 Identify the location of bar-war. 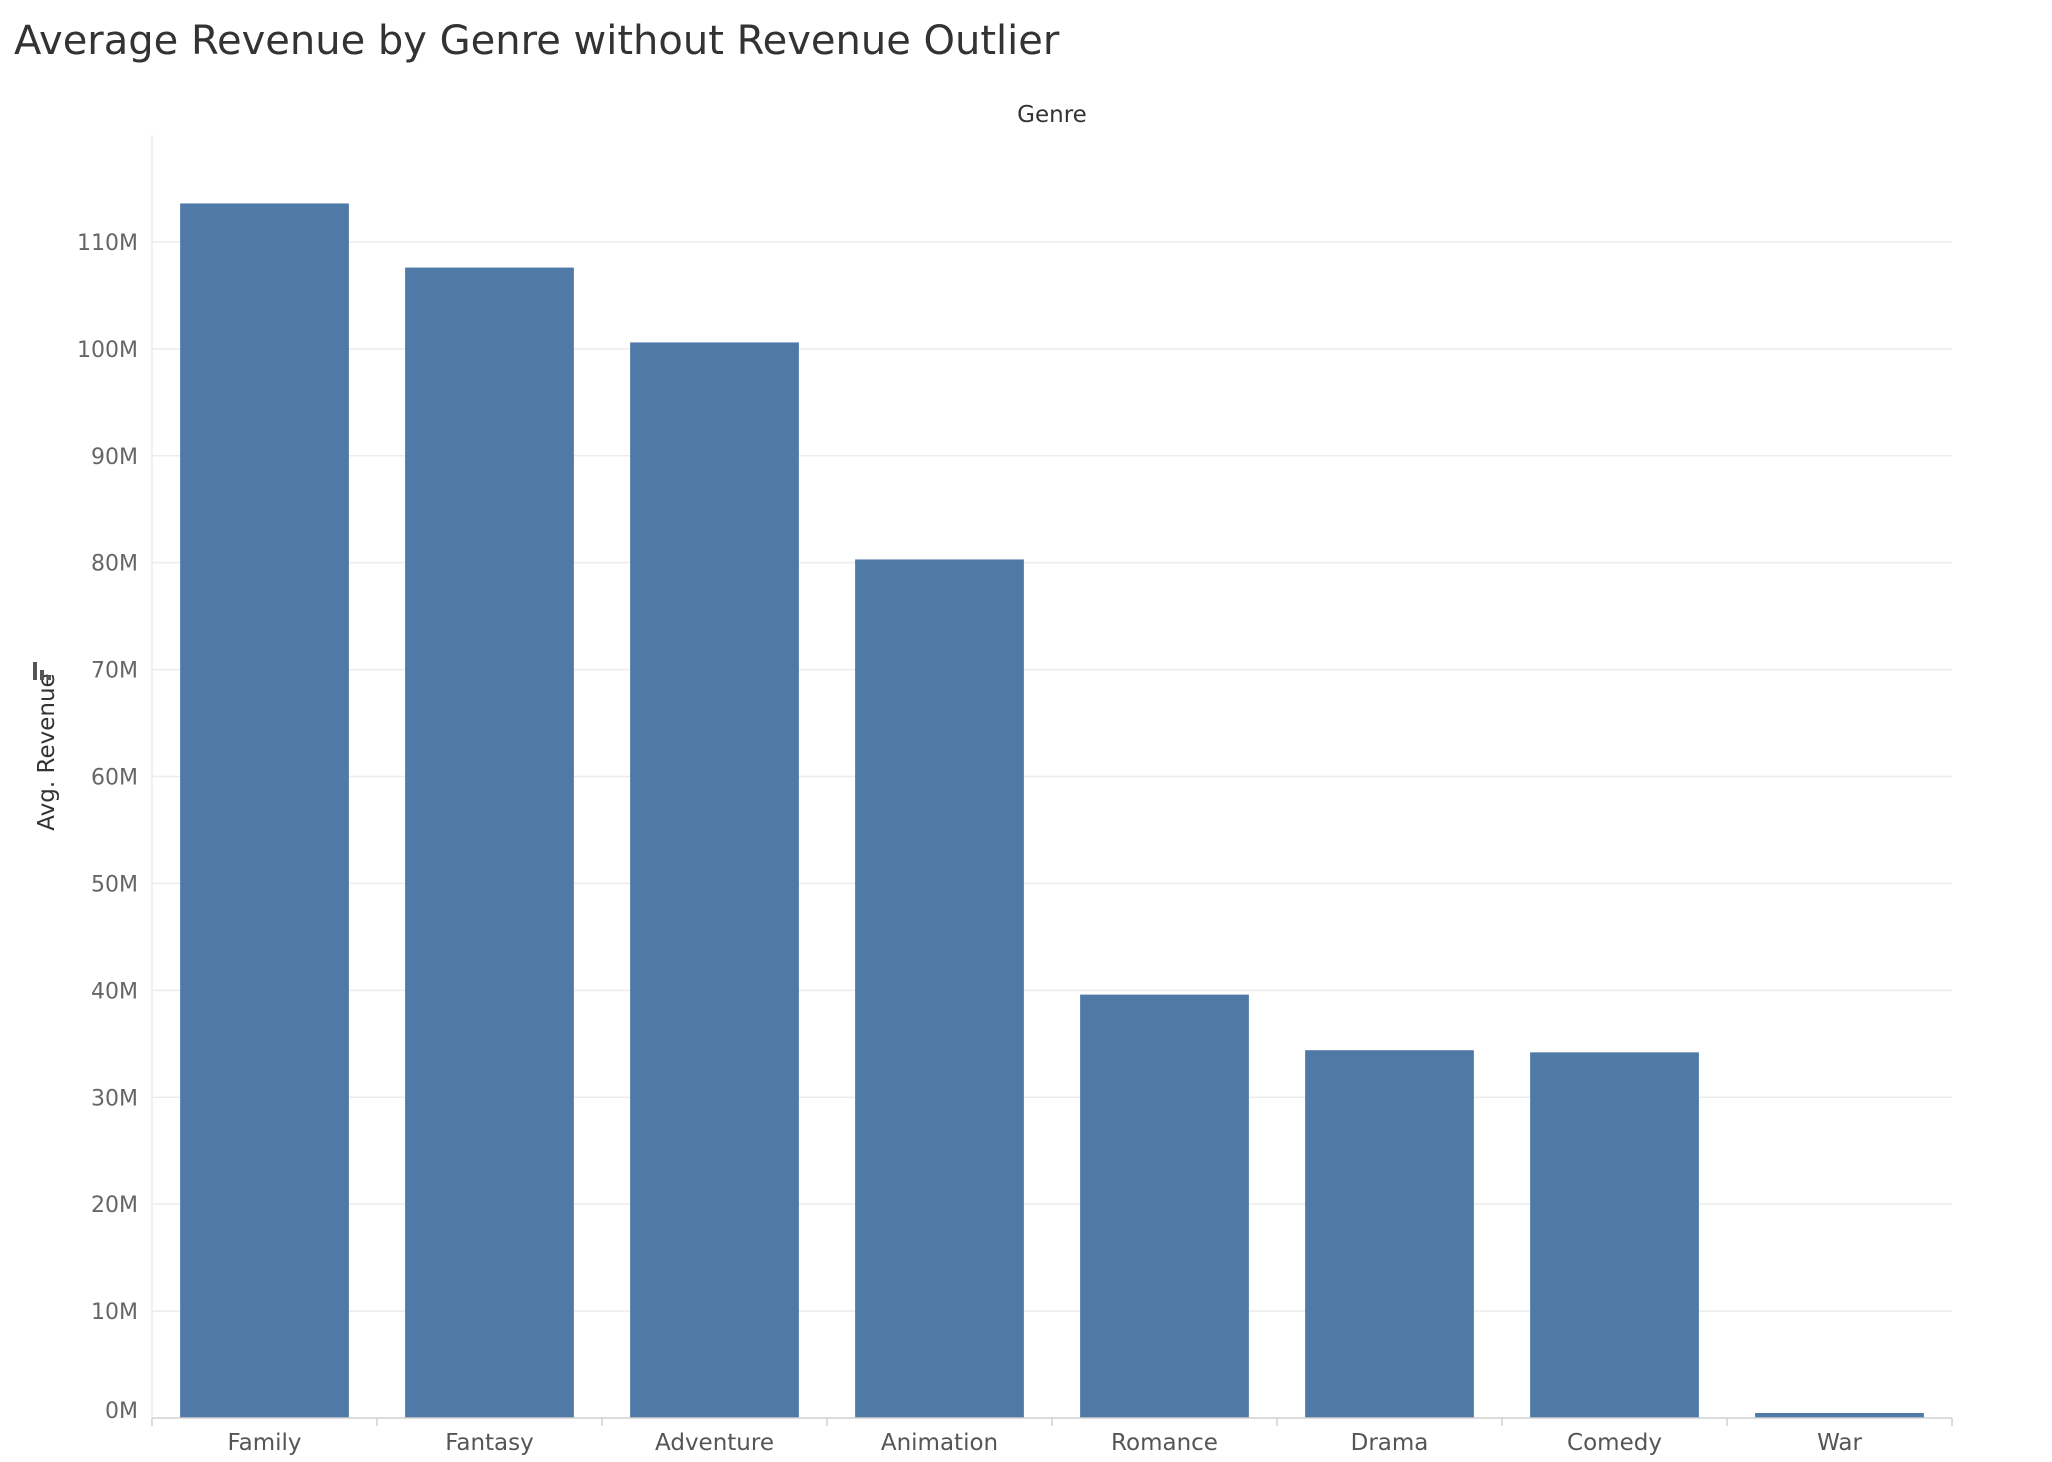
(1839, 1415).